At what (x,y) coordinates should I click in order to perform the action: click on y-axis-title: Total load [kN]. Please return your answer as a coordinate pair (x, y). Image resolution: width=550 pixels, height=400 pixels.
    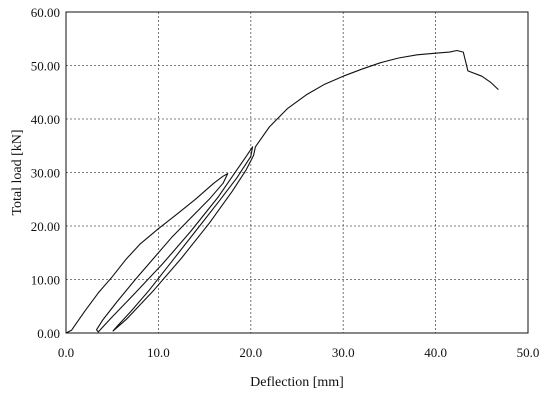
    Looking at the image, I should click on (17, 172).